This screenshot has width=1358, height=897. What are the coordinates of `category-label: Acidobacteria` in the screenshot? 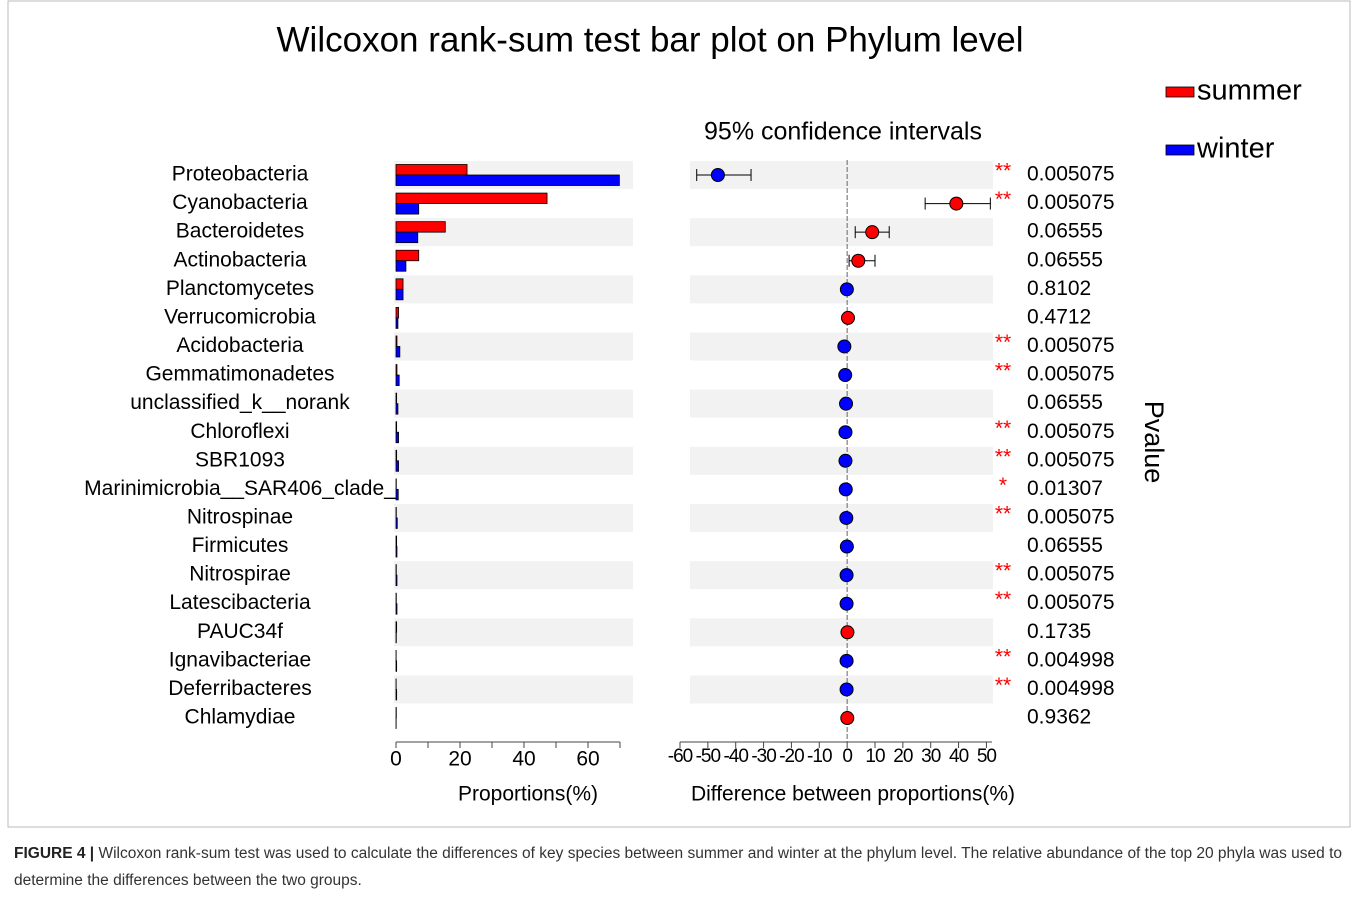 It's located at (240, 345).